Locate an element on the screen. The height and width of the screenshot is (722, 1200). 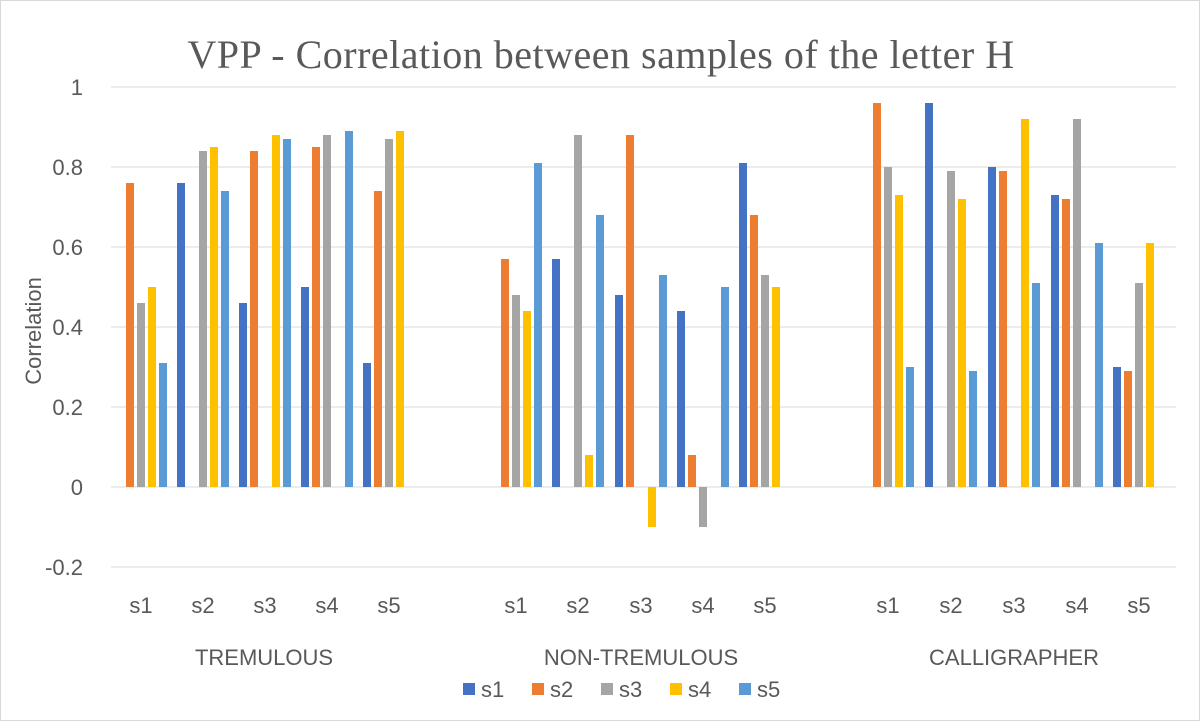
legend-label-s3: s3 is located at coordinates (630, 689).